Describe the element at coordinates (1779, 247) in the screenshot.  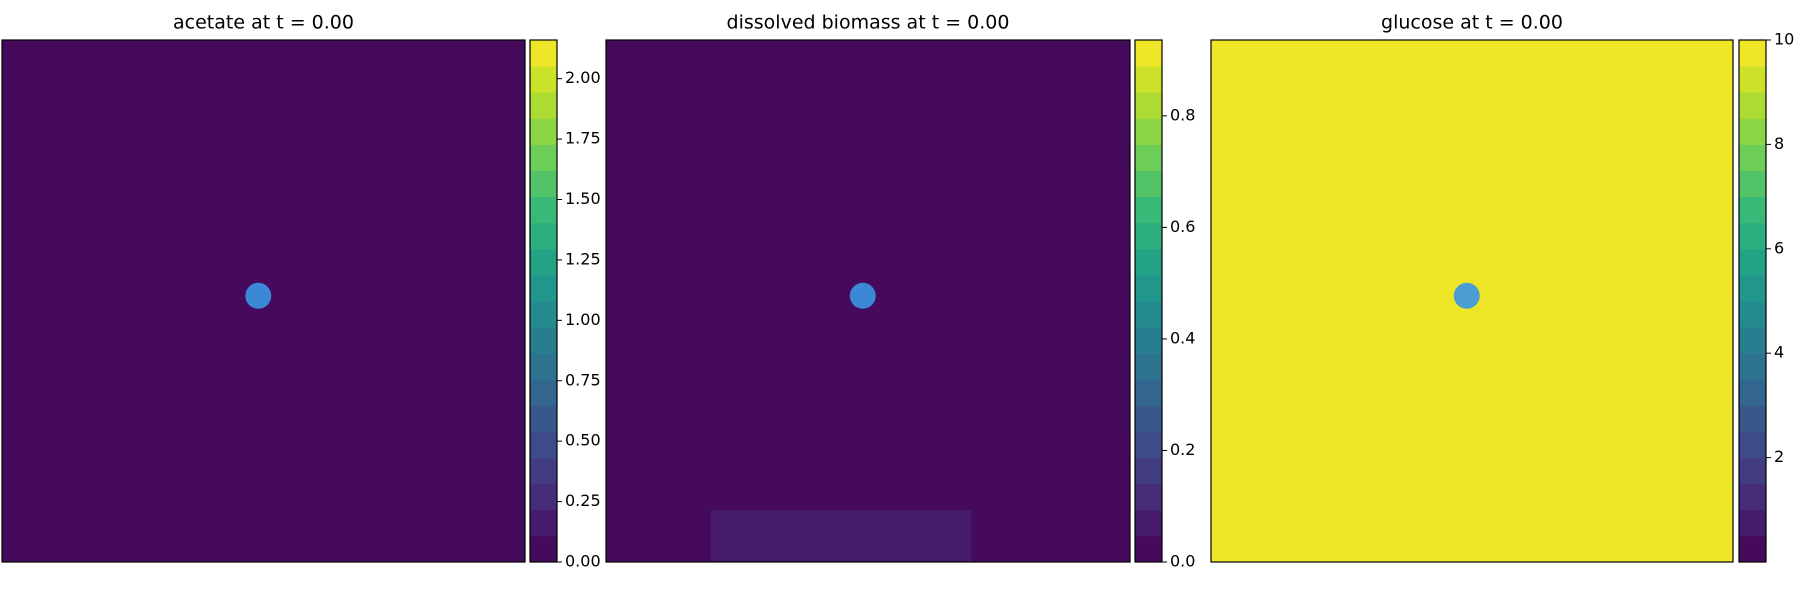
I see `colorbar-tick-label: 6` at that location.